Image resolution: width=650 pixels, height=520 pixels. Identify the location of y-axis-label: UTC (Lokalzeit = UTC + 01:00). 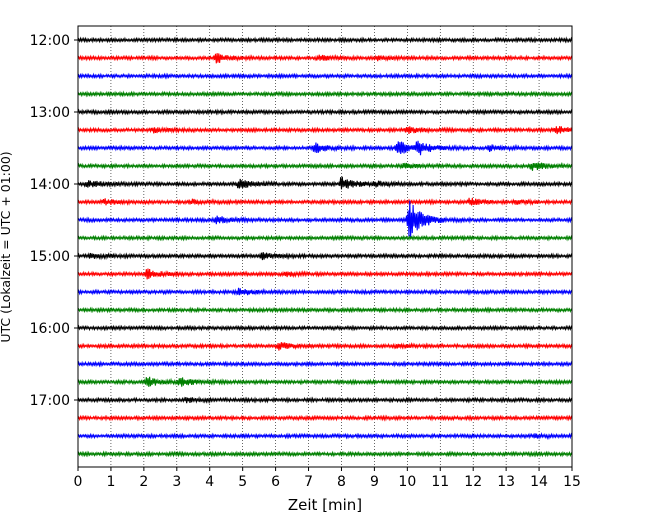
(6, 246).